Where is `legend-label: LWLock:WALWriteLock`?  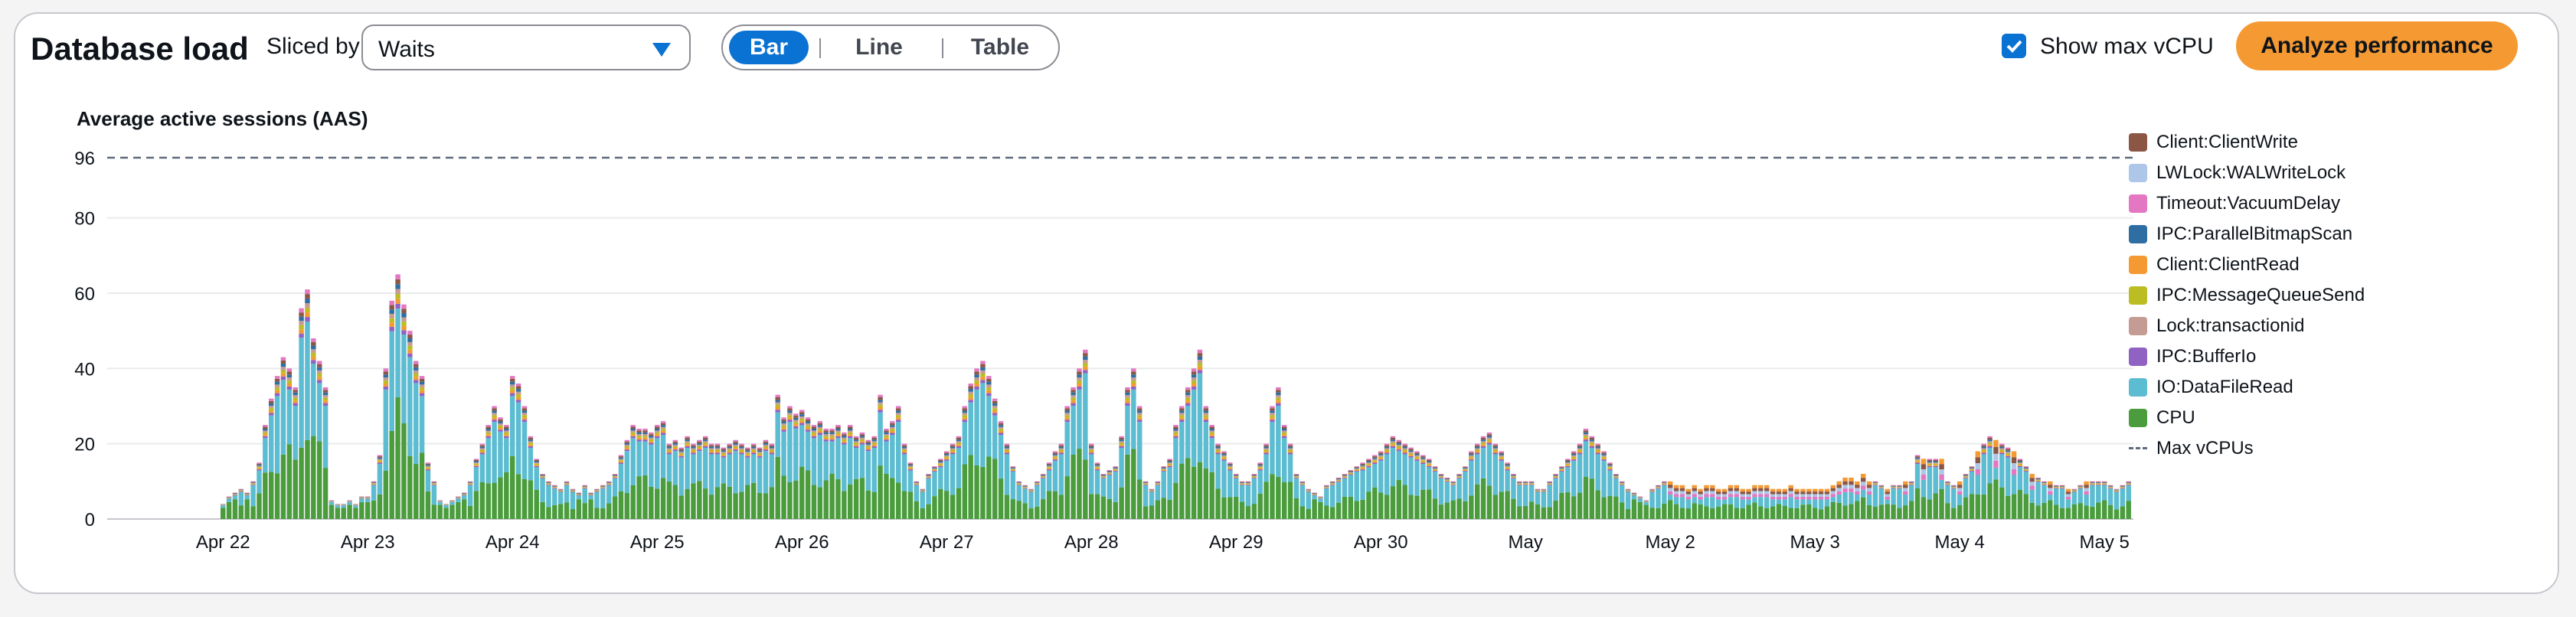 legend-label: LWLock:WALWriteLock is located at coordinates (2251, 172).